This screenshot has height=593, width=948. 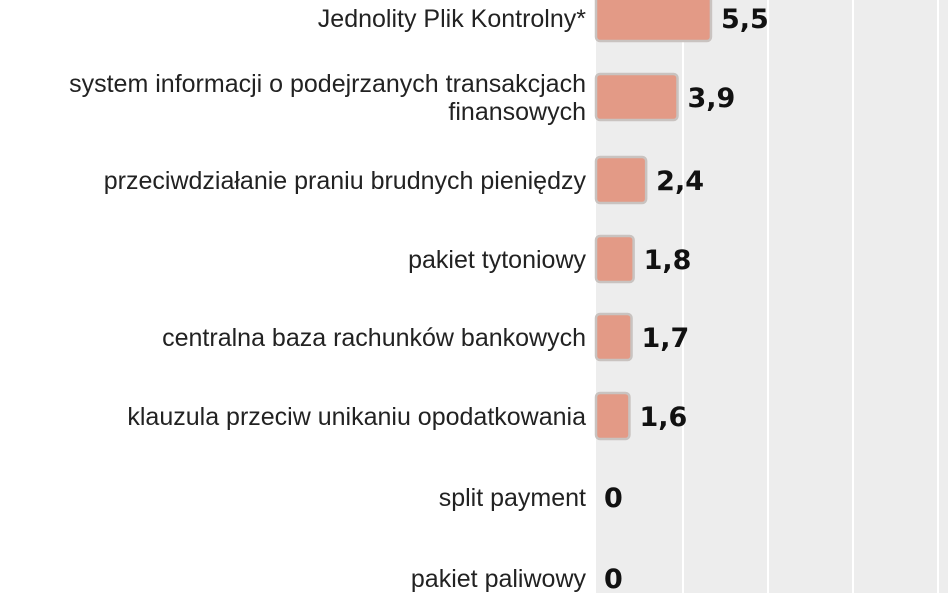 I want to click on bars, so click(x=653, y=220).